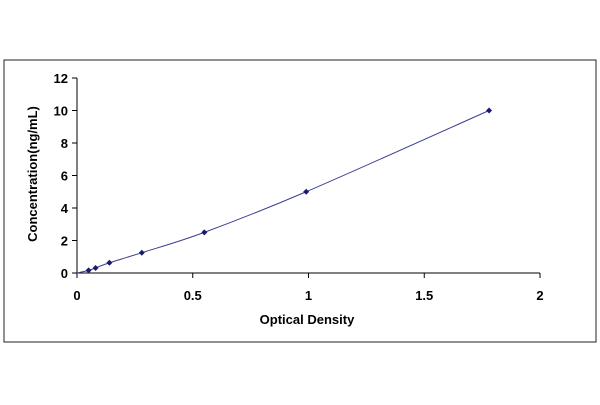 The height and width of the screenshot is (405, 600). Describe the element at coordinates (61, 78) in the screenshot. I see `y-tick-label: 12` at that location.